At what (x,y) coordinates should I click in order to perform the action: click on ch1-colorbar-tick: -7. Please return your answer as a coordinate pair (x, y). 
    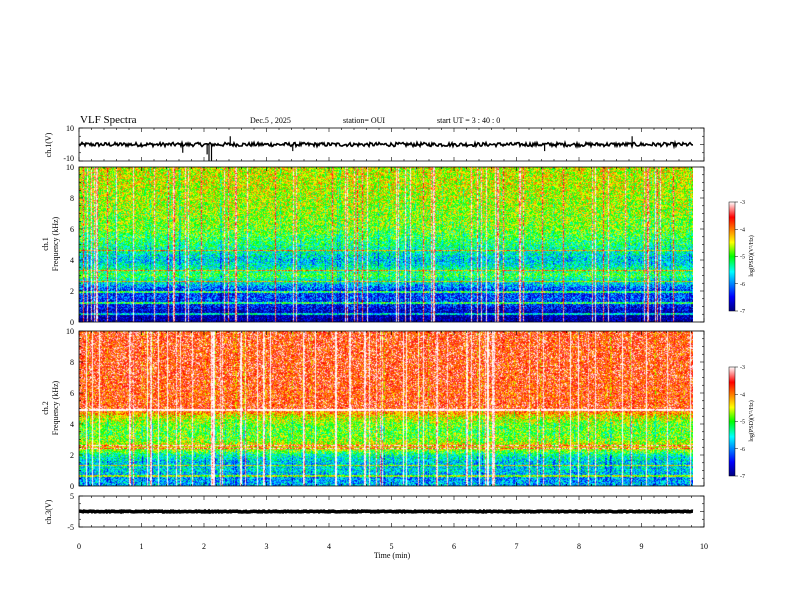
    Looking at the image, I should click on (742, 312).